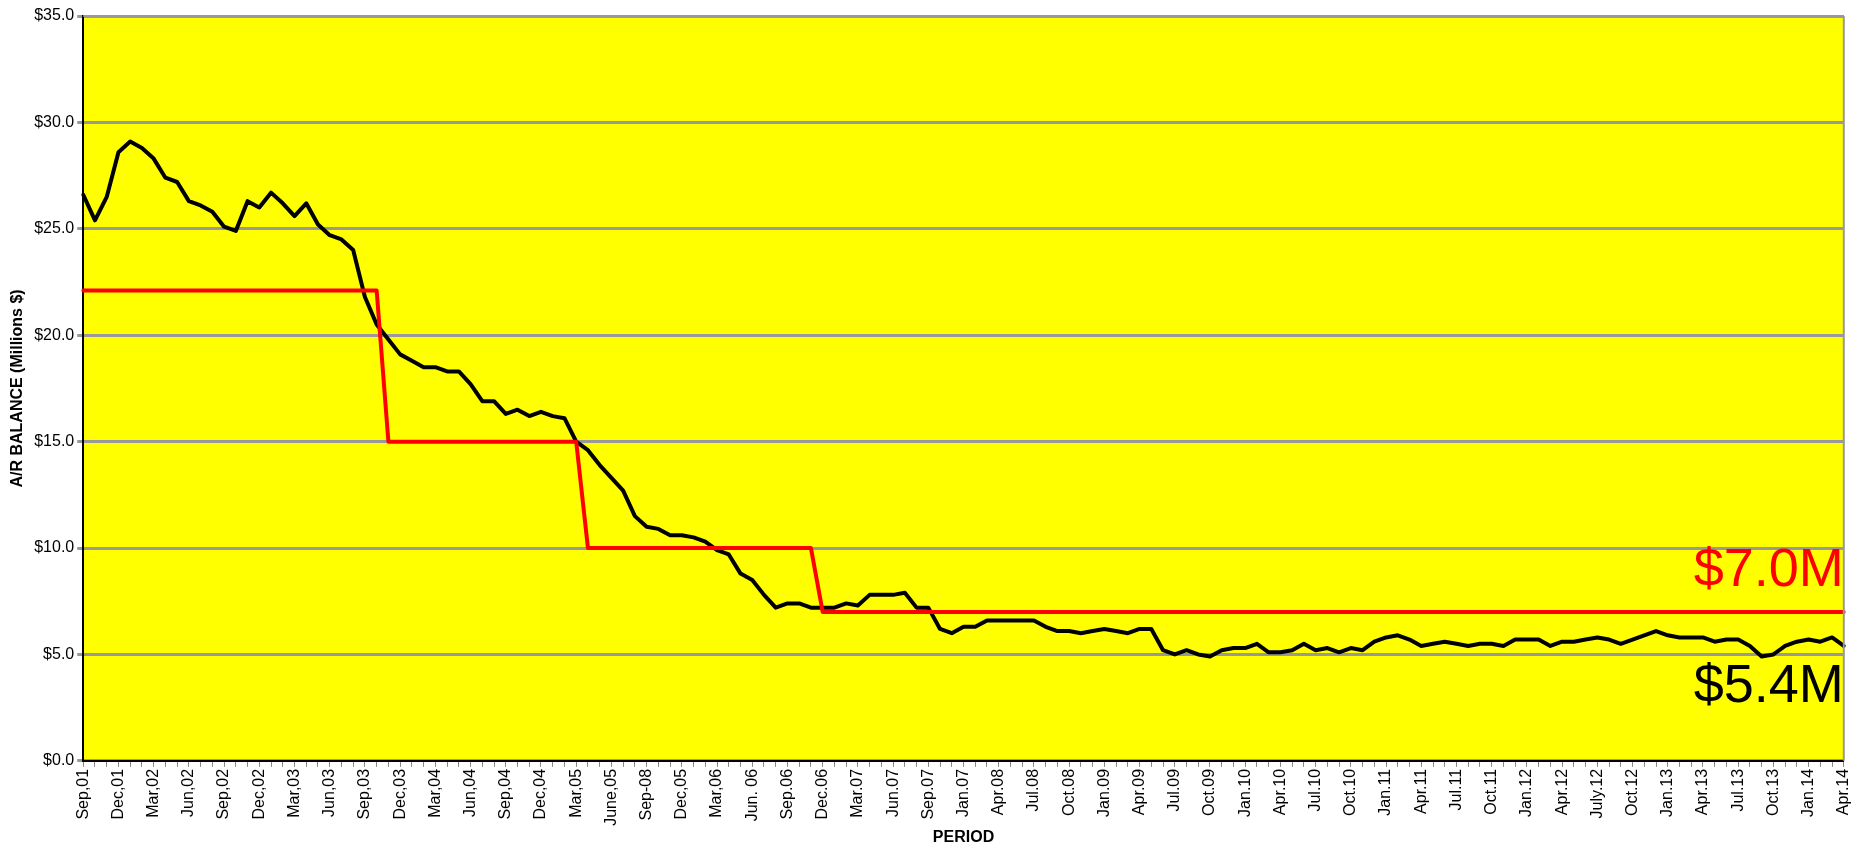 This screenshot has width=1865, height=851. Describe the element at coordinates (892, 792) in the screenshot. I see `x-tick-label: Jun.07` at that location.